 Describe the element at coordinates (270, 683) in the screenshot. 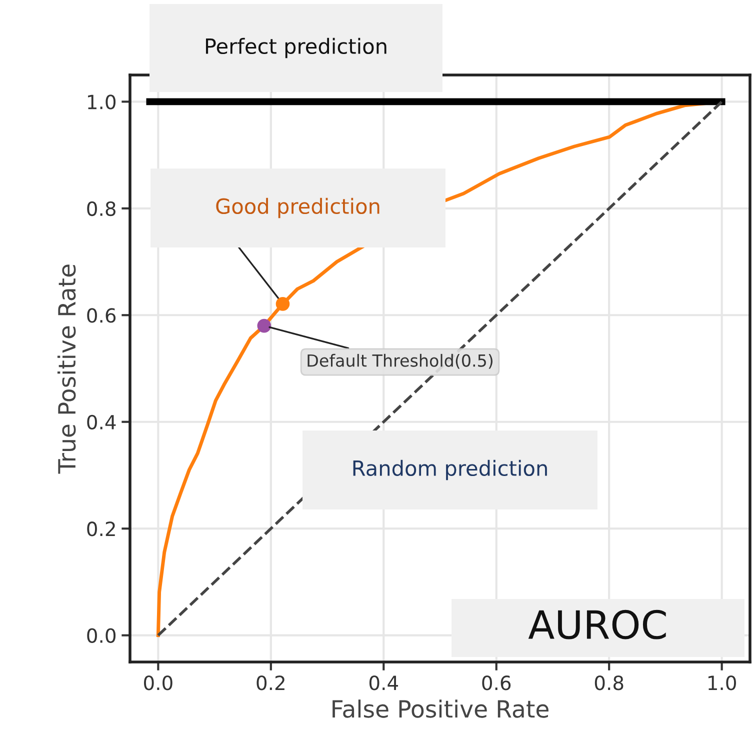

I see `x-tick-label: 0.2` at that location.